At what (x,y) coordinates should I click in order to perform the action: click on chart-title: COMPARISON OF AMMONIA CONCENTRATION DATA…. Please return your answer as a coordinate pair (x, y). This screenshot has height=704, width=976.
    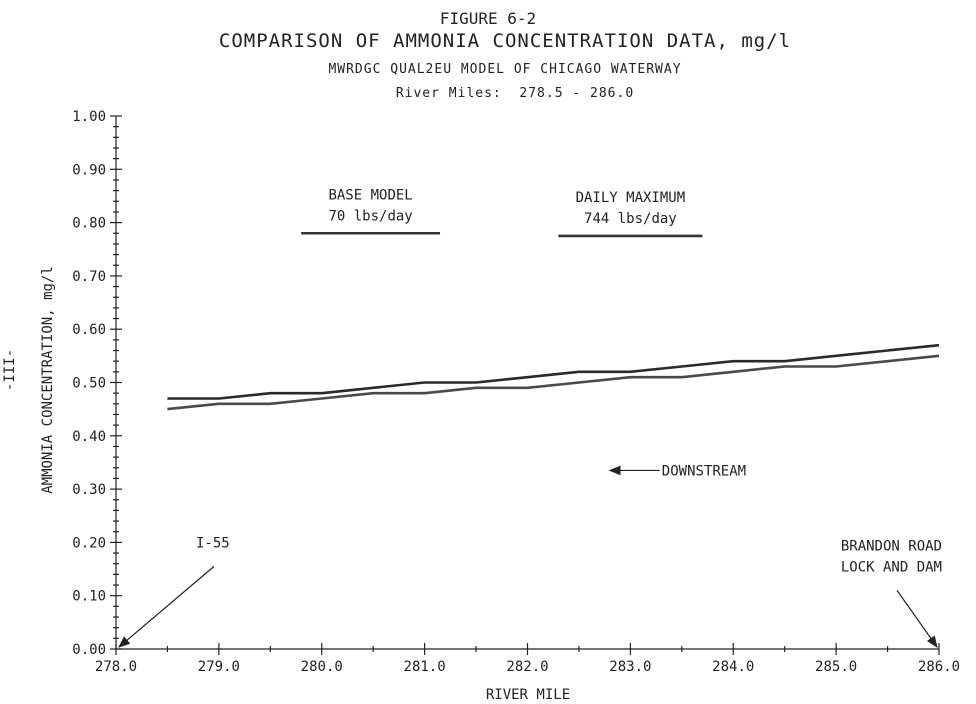
    Looking at the image, I should click on (505, 41).